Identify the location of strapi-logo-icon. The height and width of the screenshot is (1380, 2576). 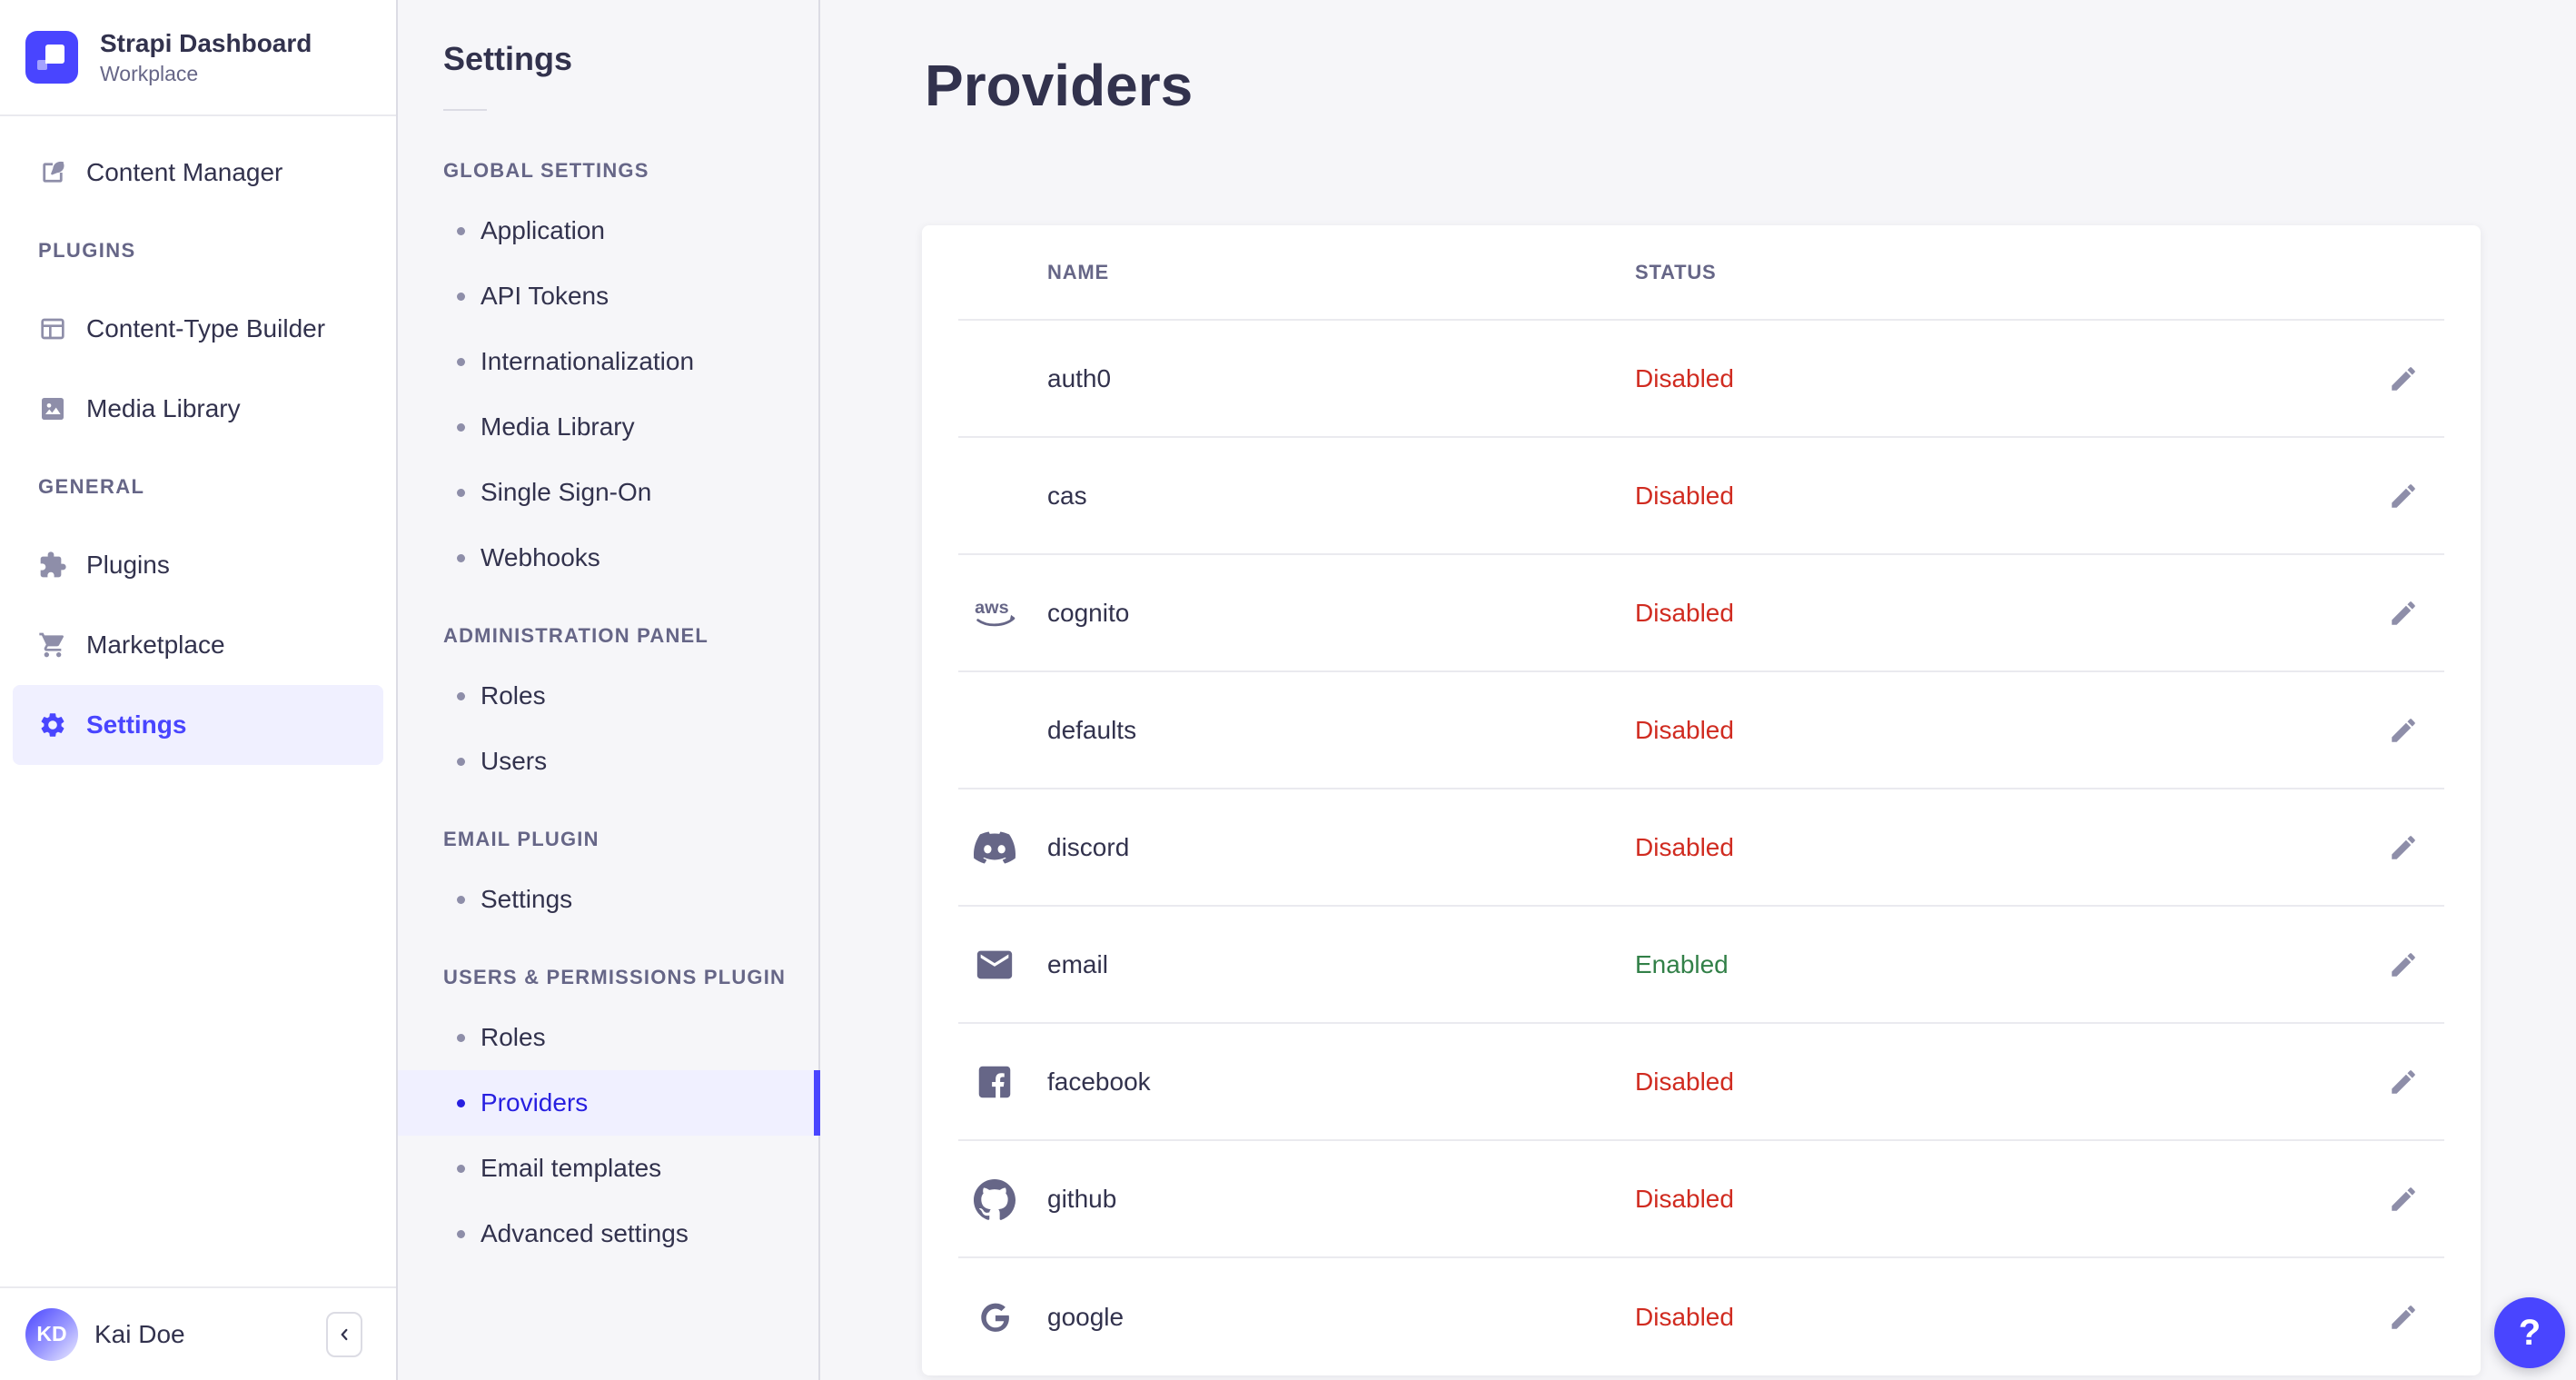
(51, 57).